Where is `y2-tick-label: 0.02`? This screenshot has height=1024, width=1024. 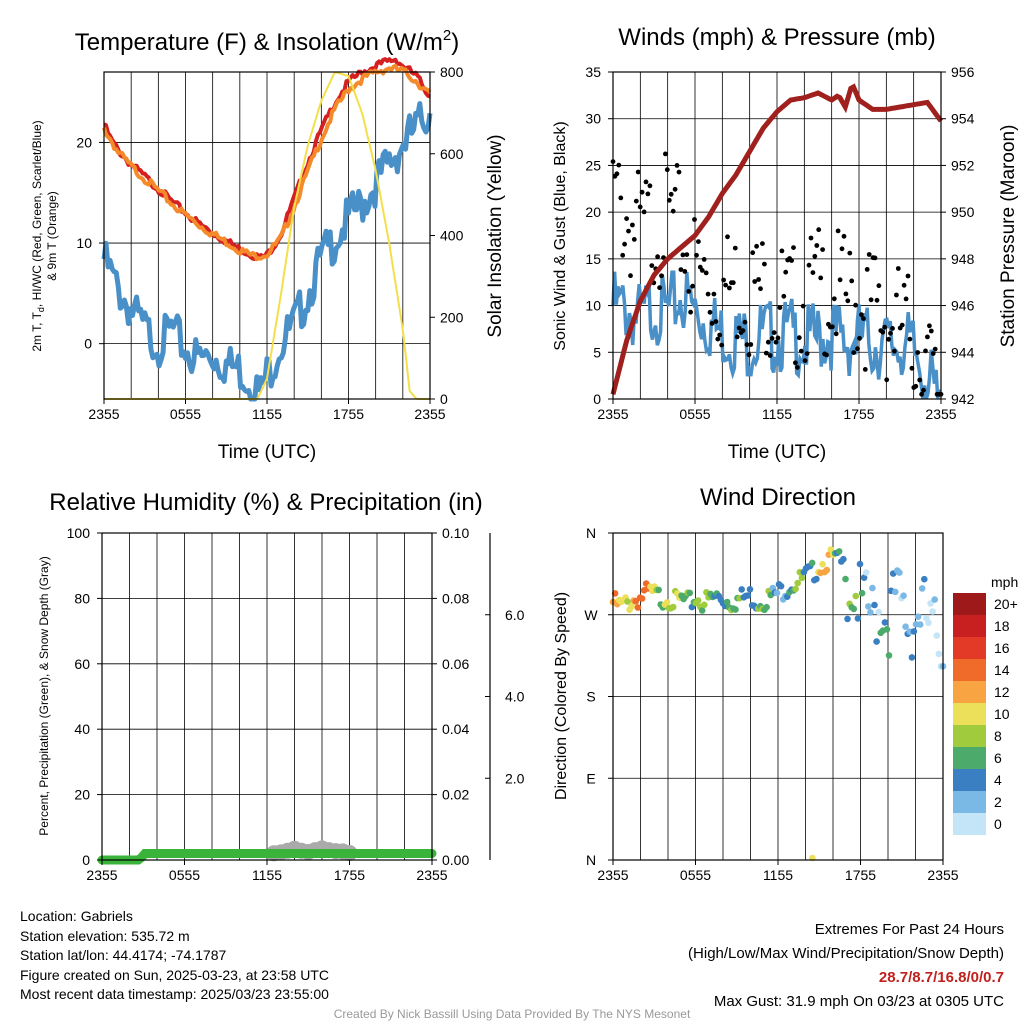
y2-tick-label: 0.02 is located at coordinates (455, 795).